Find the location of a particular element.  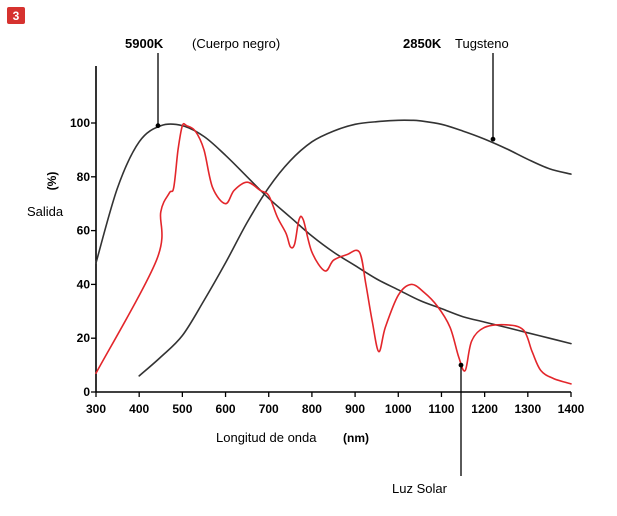

x-tick-label: 700 is located at coordinates (269, 409).